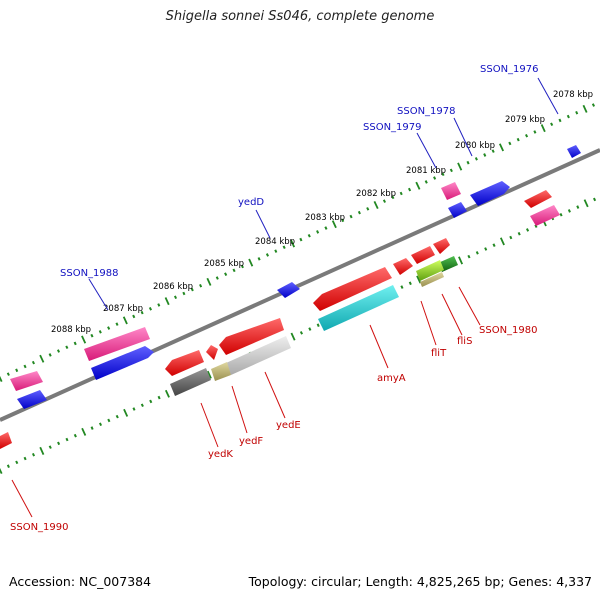 The height and width of the screenshot is (600, 600). Describe the element at coordinates (475, 146) in the screenshot. I see `kbp-label: 2080 kbp` at that location.